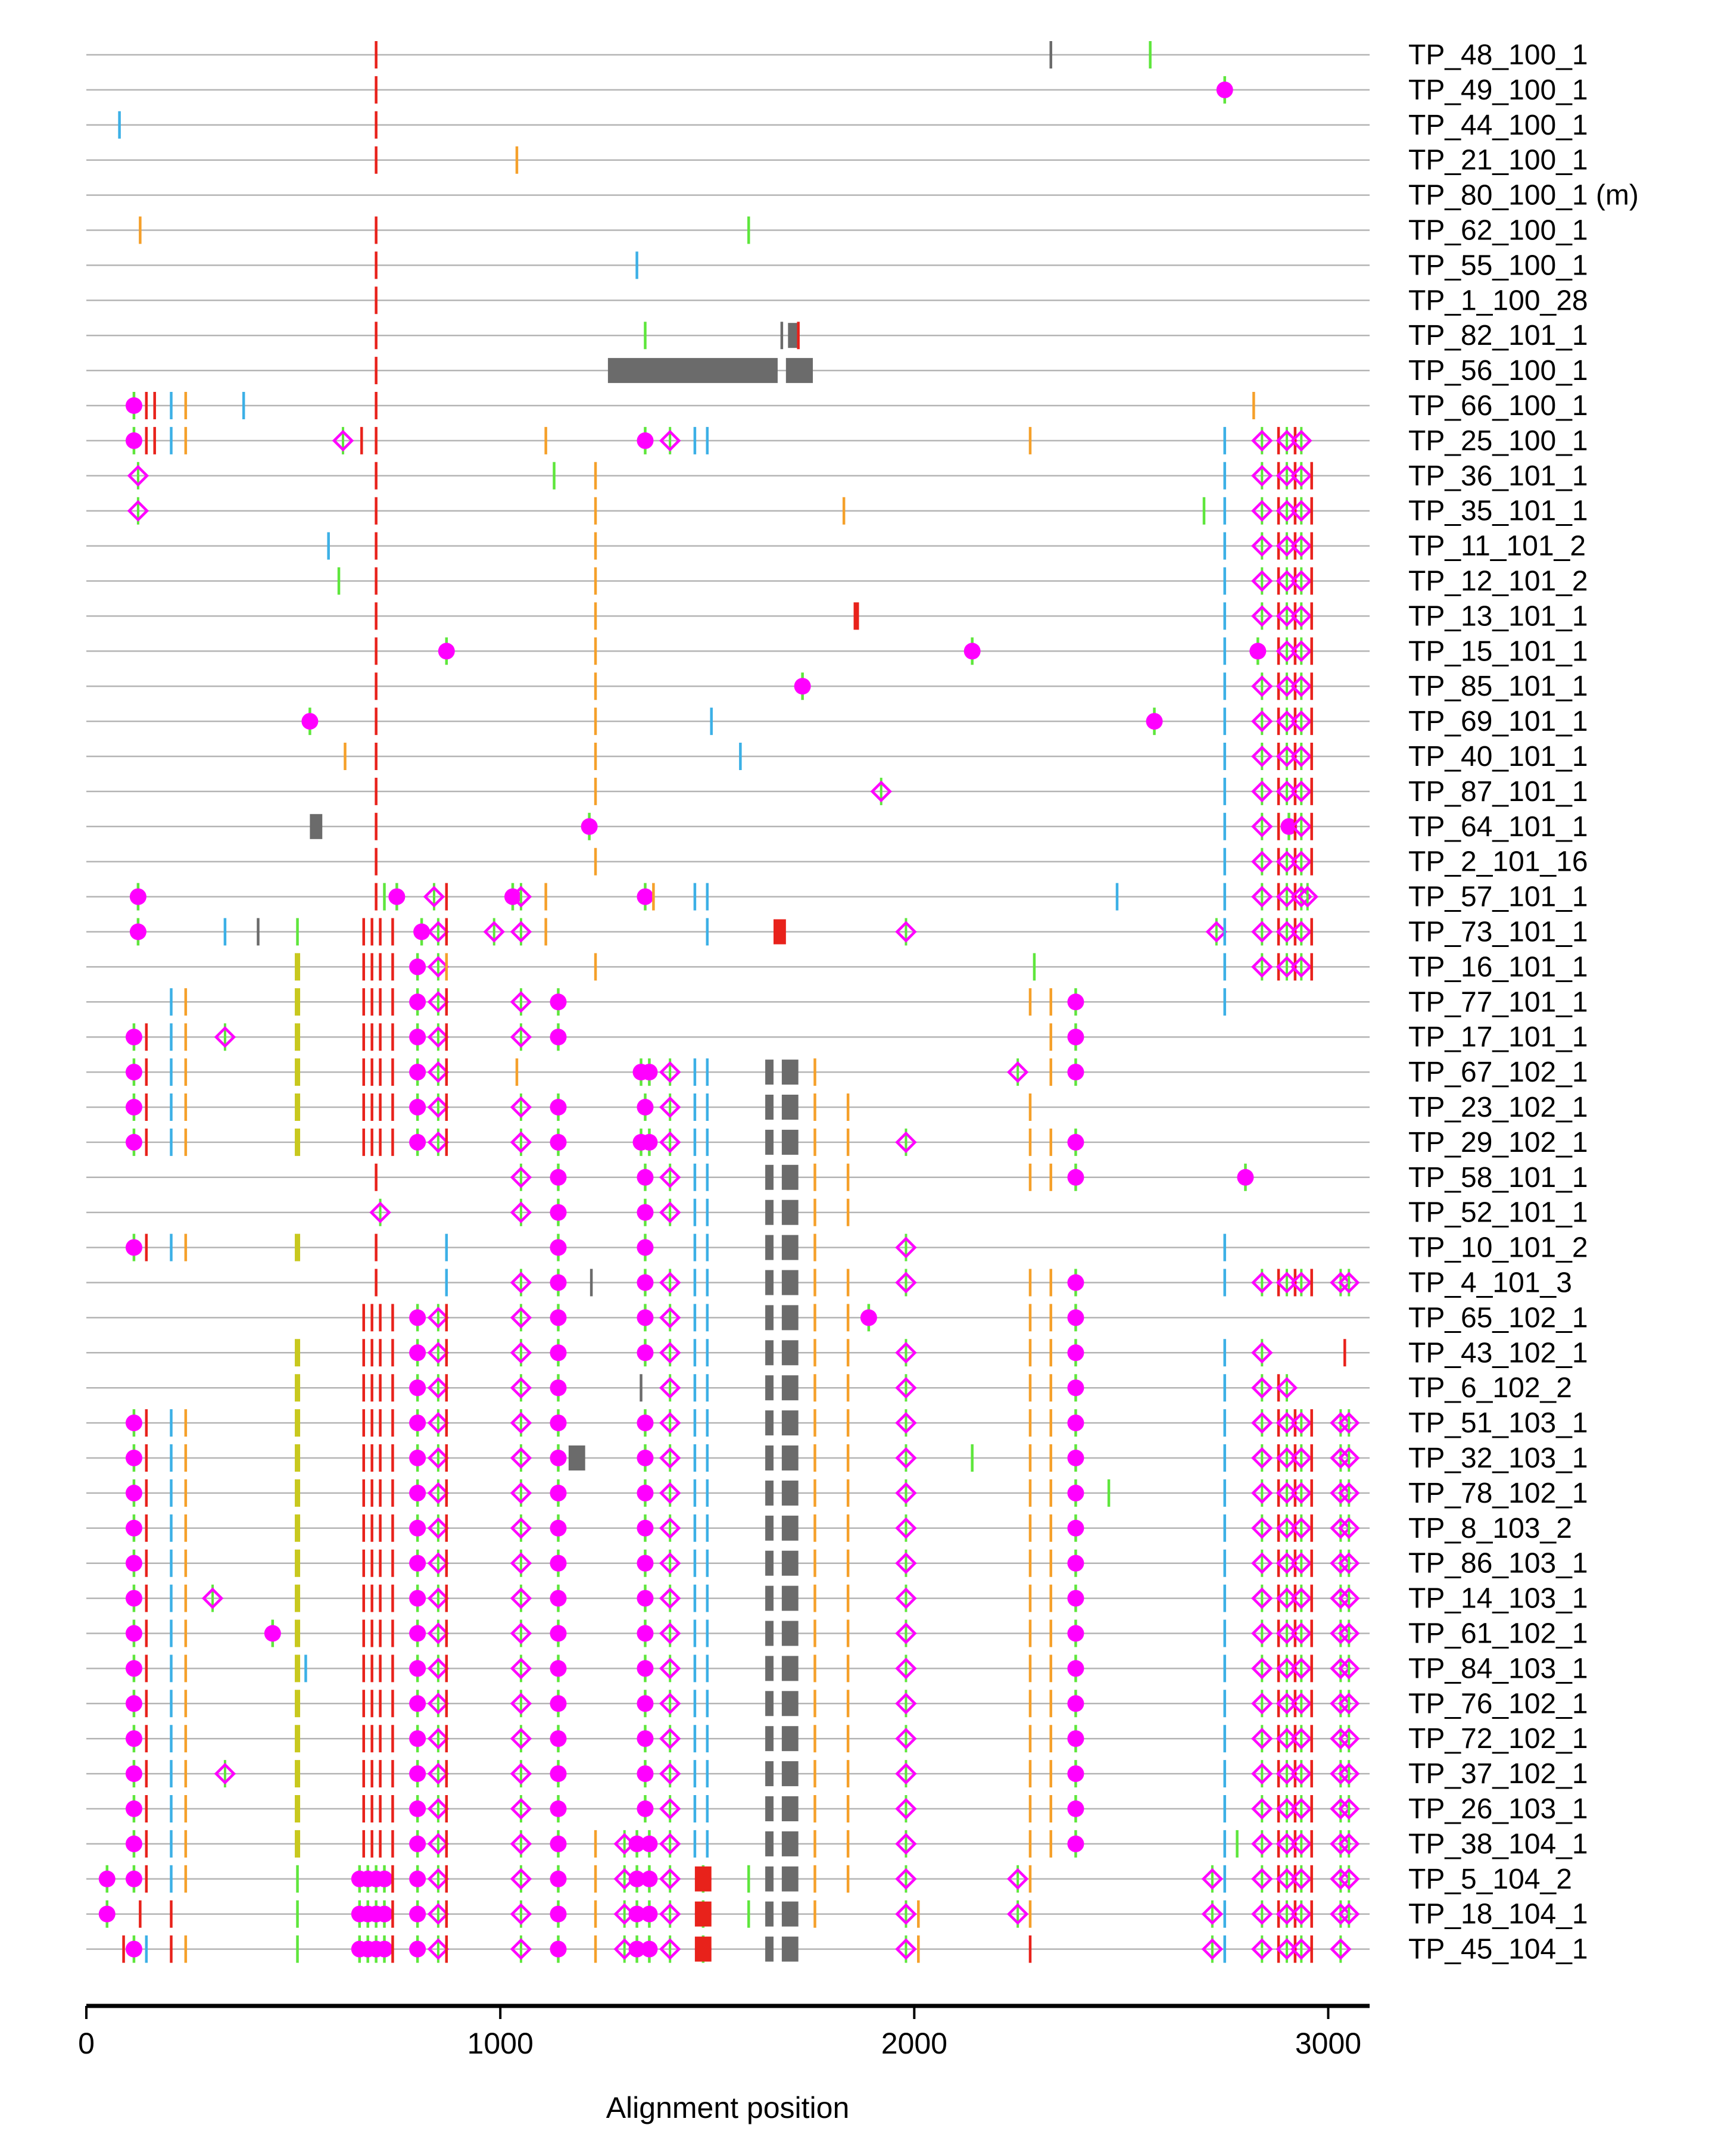 Image resolution: width=1715 pixels, height=2156 pixels. I want to click on row-label: TP_15_101_1, so click(1498, 651).